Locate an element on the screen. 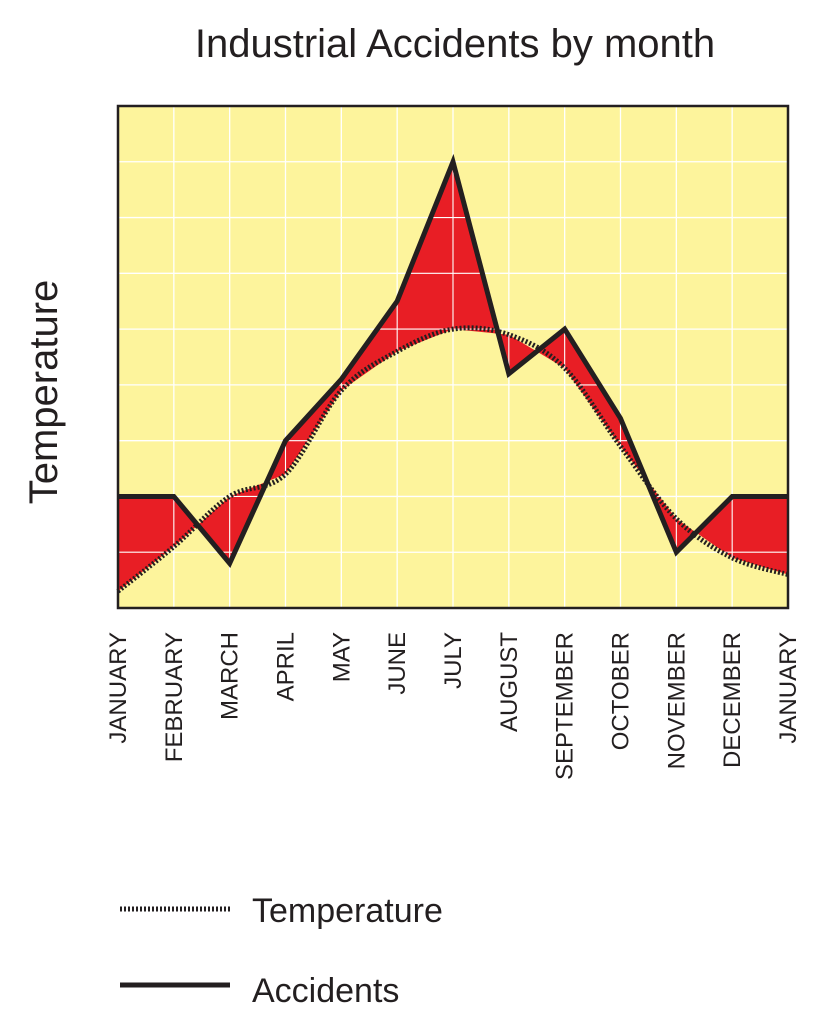 The image size is (814, 1024). legend-label-temperature: Temperature is located at coordinates (347, 911).